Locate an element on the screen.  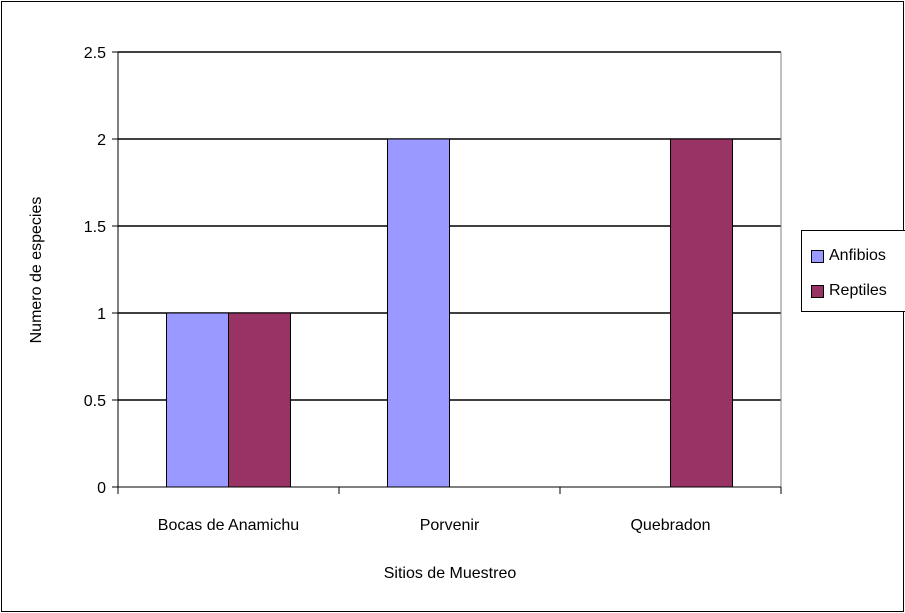
y-tick-label: 2.5 is located at coordinates (95, 53).